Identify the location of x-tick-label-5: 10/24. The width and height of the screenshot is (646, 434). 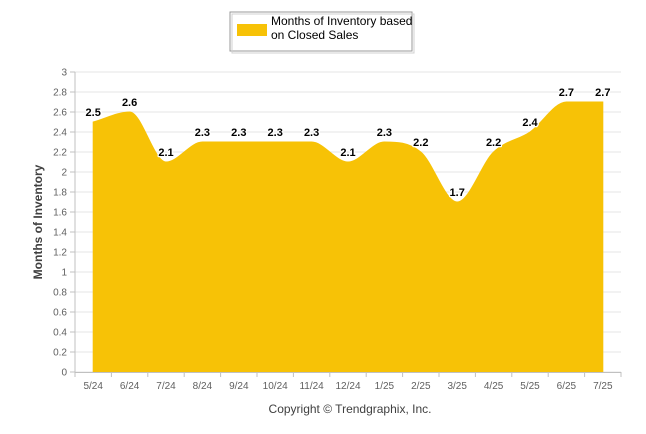
(275, 386).